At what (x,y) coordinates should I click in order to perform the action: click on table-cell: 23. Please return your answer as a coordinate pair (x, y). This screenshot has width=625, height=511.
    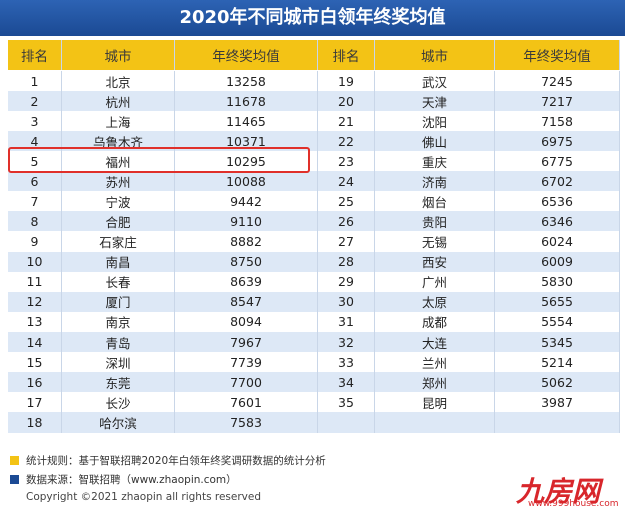
    Looking at the image, I should click on (346, 161).